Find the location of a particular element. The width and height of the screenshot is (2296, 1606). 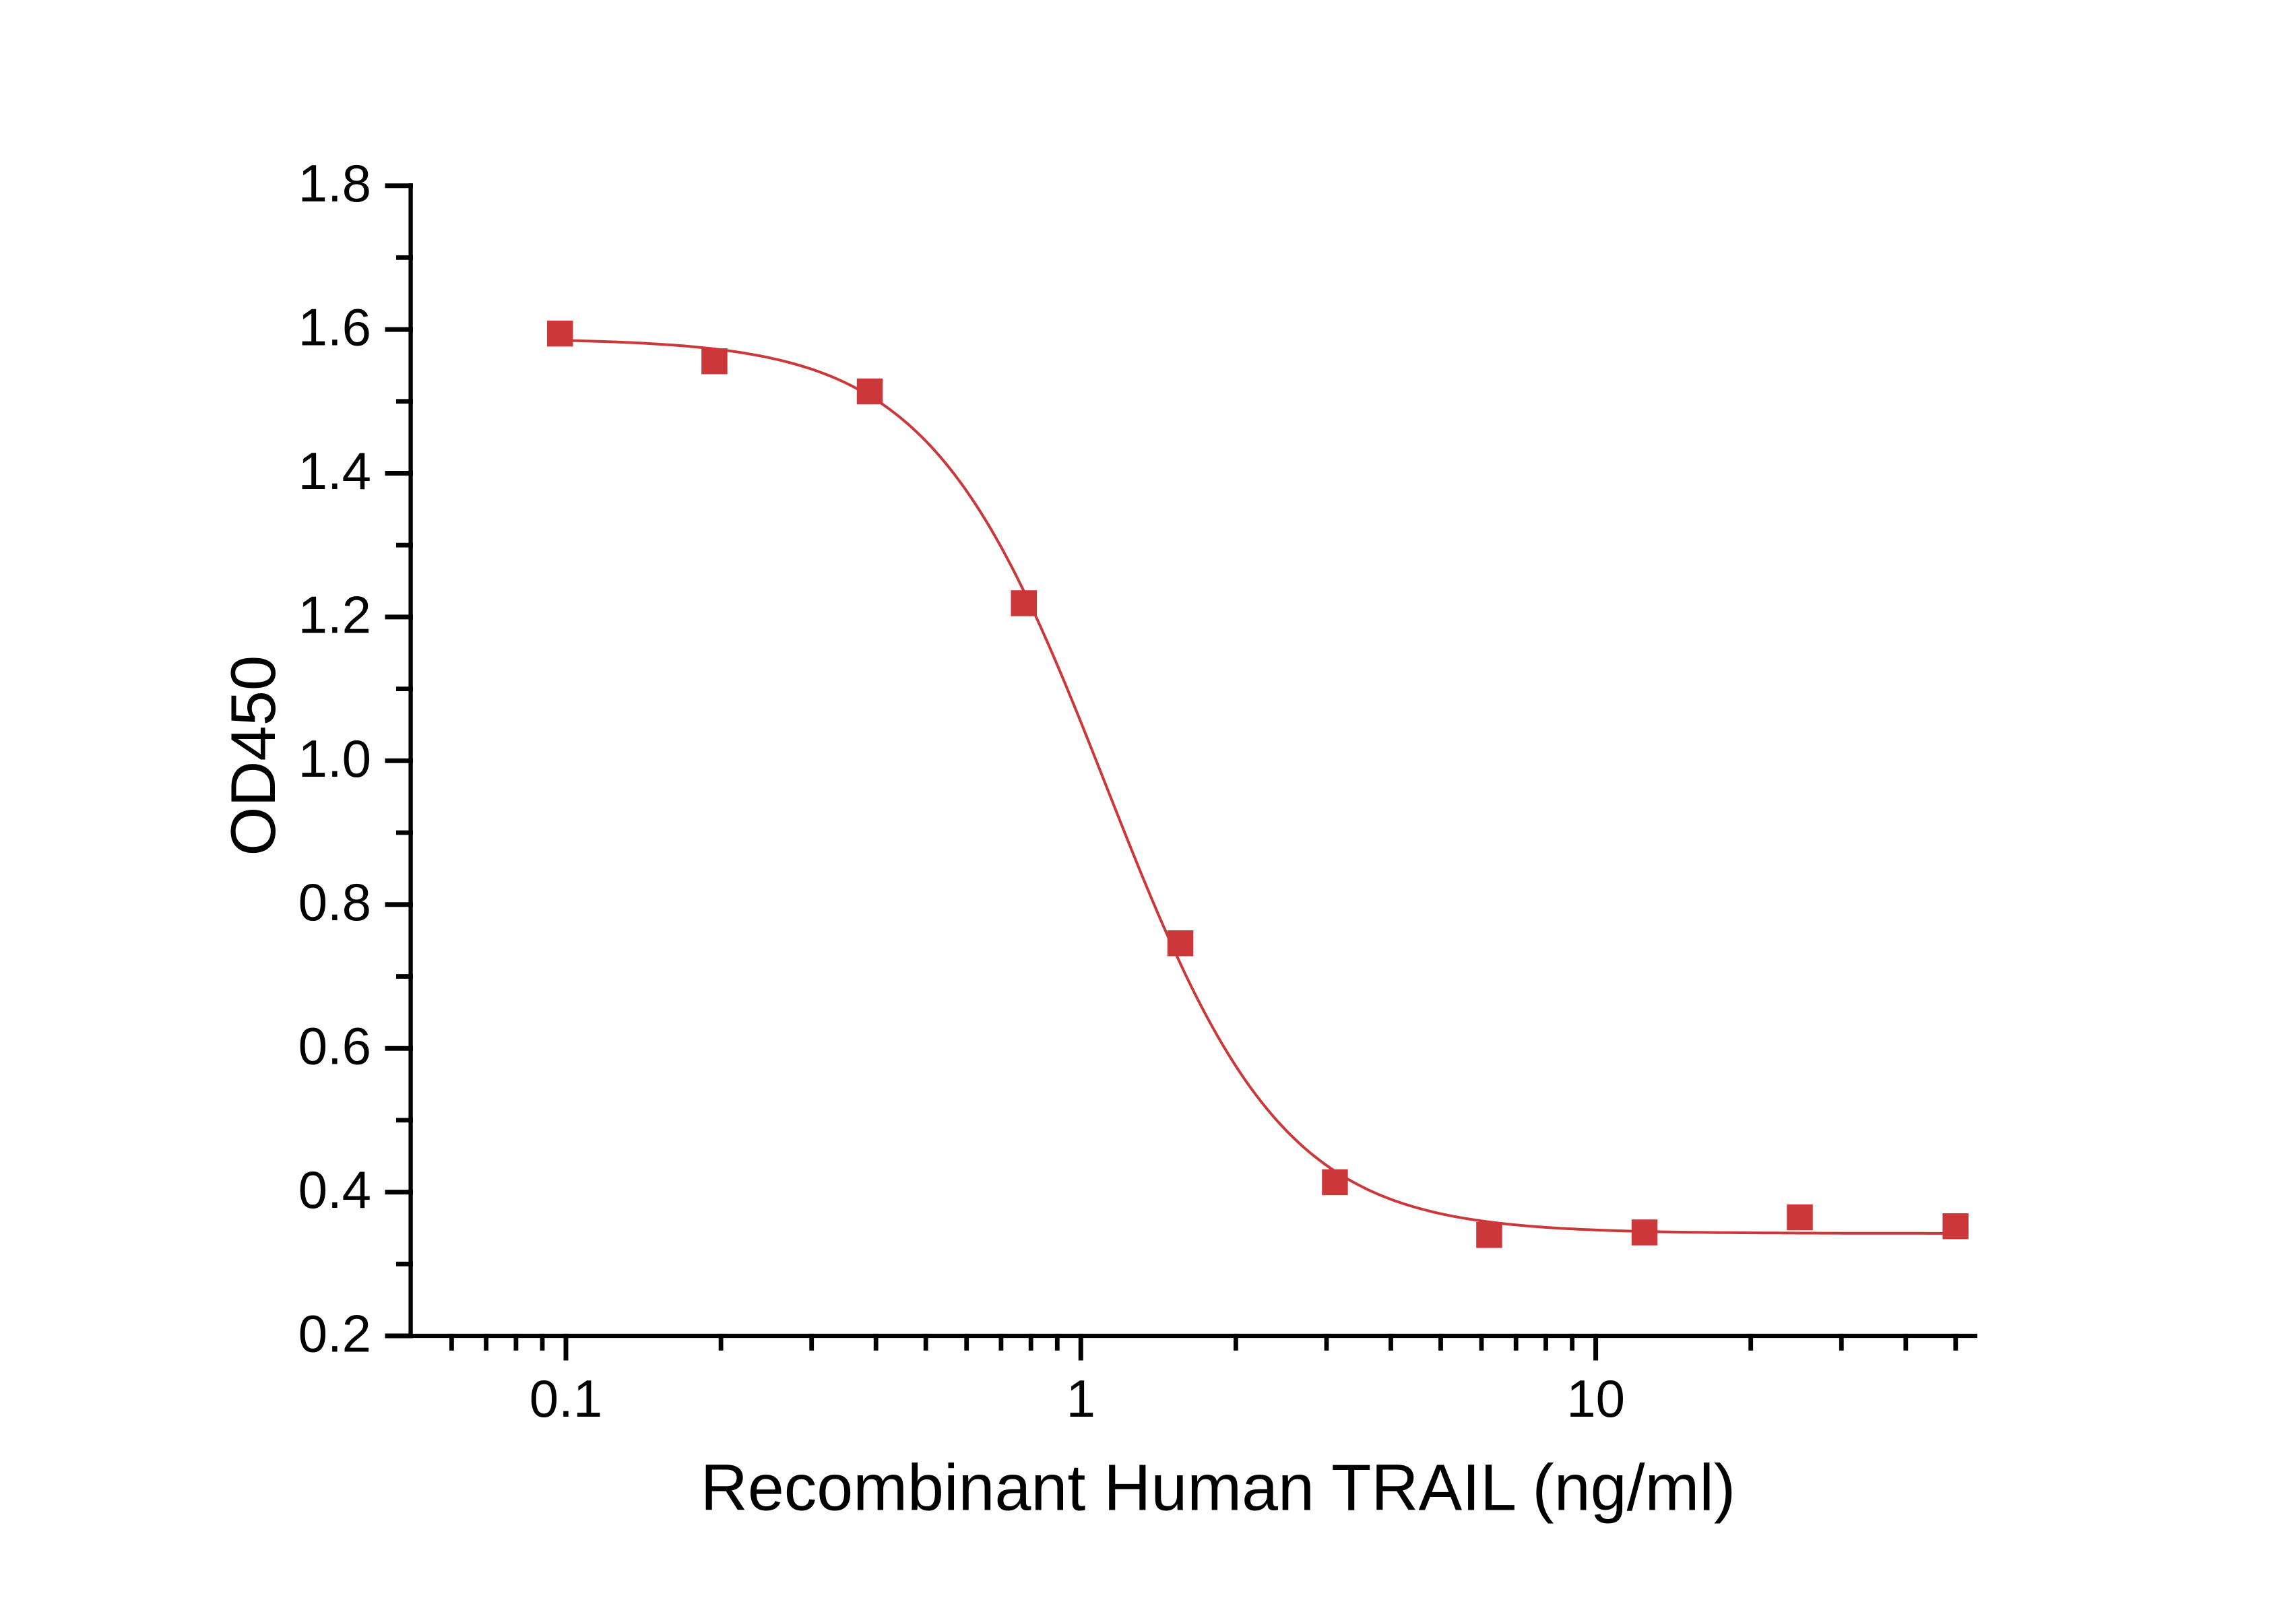

svg-text: 0.6 is located at coordinates (334, 1046).